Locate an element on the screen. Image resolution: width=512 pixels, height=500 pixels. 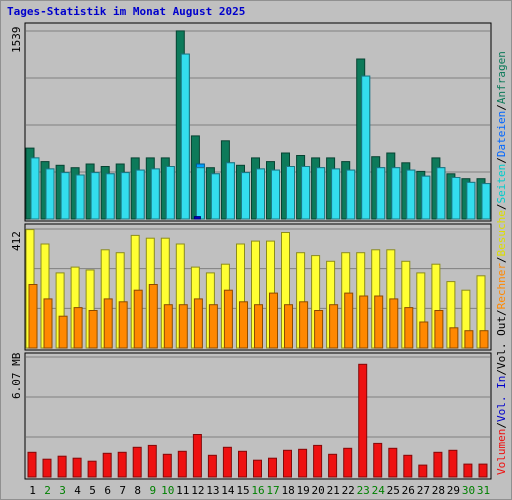
x-tick-label-day-20: 20 is located at coordinates (317, 490).